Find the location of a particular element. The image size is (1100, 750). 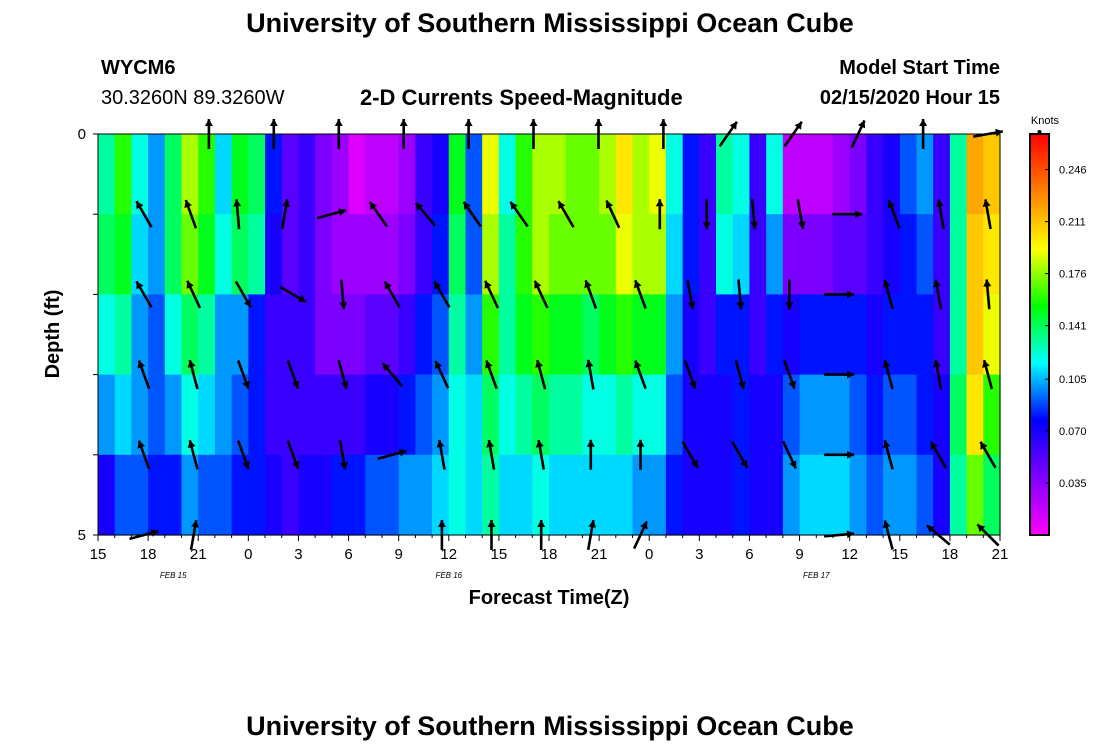

x-tick-label: 9 is located at coordinates (398, 554).